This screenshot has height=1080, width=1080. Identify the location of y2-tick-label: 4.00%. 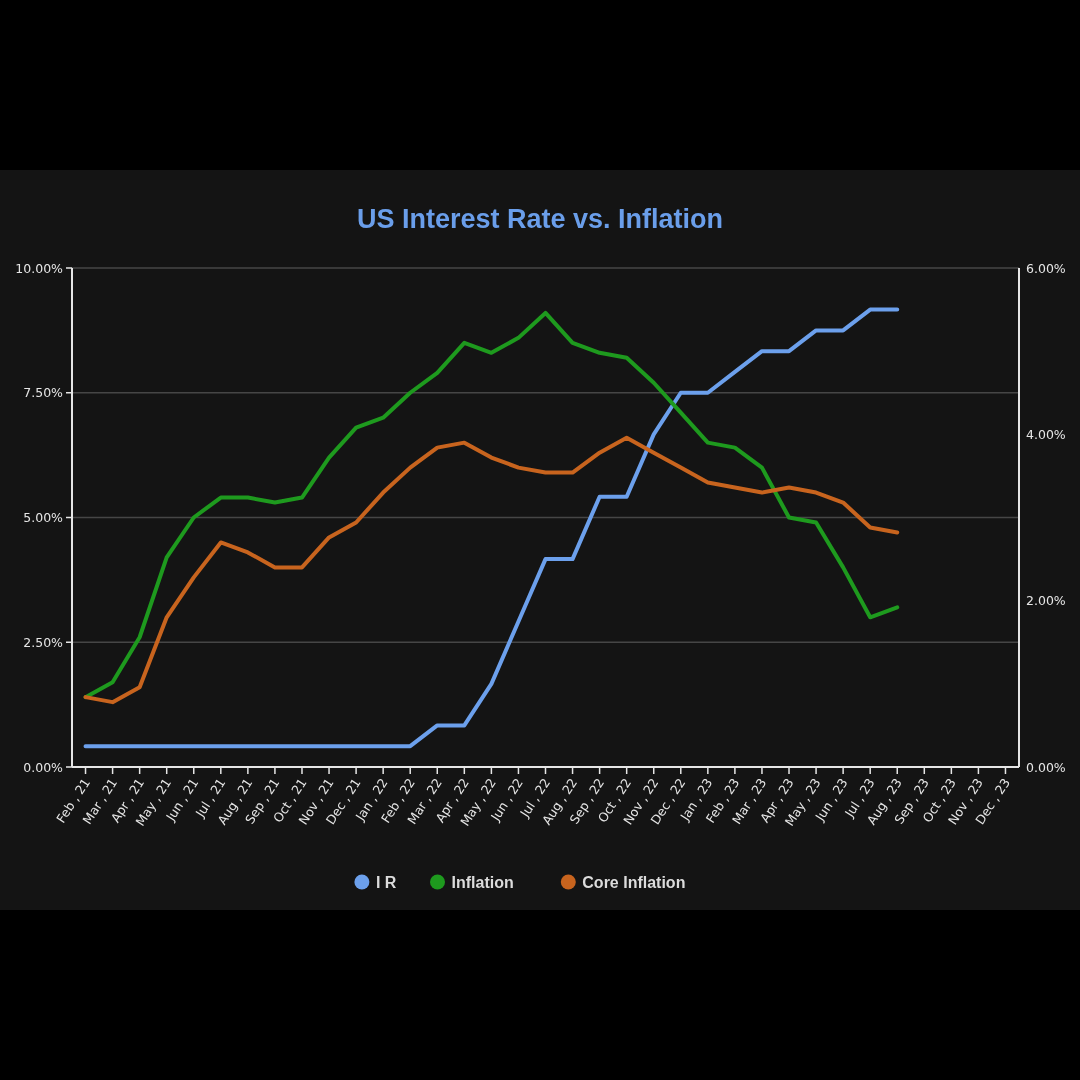
(1046, 434).